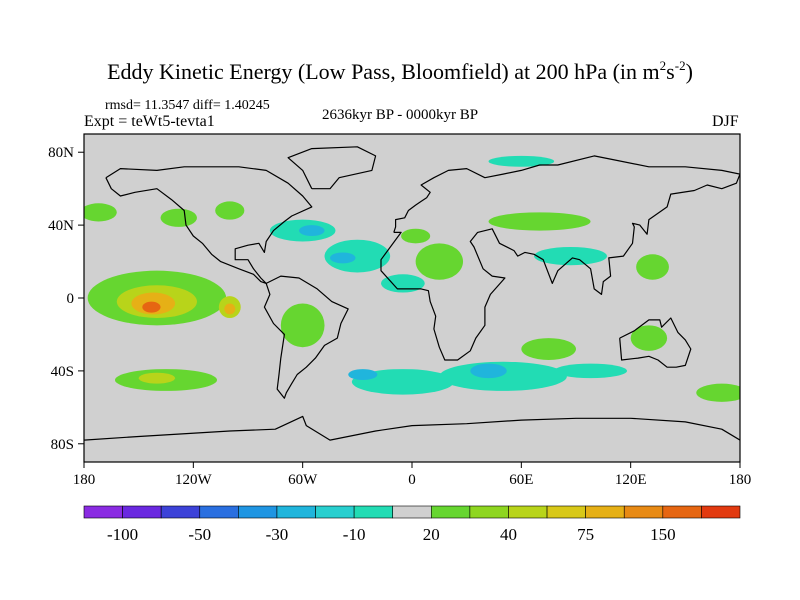  What do you see at coordinates (549, 349) in the screenshot?
I see `region-southern-ocean-pos` at bounding box center [549, 349].